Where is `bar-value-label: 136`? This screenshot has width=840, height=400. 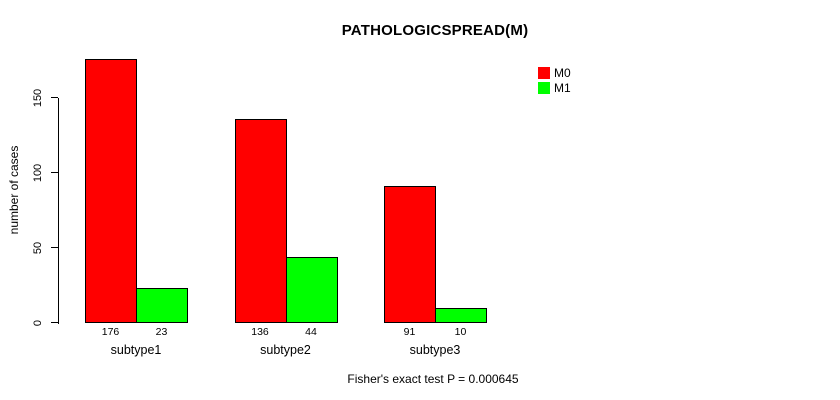
bar-value-label: 136 is located at coordinates (260, 332).